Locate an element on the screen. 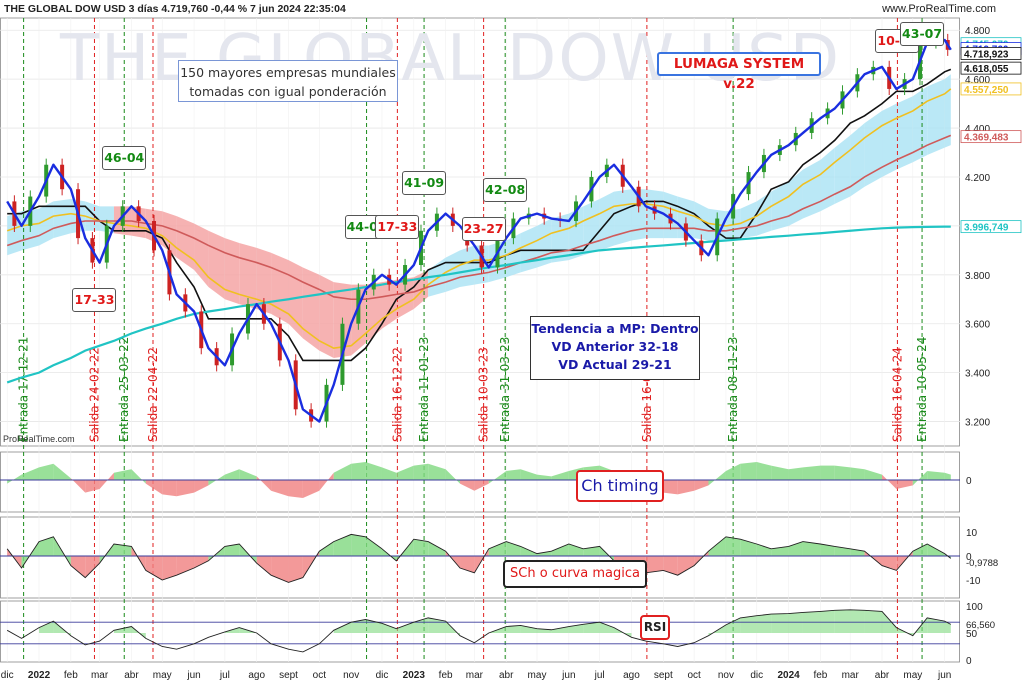 This screenshot has height=683, width=1024. price-badge-label: 4.557,250 is located at coordinates (986, 90).